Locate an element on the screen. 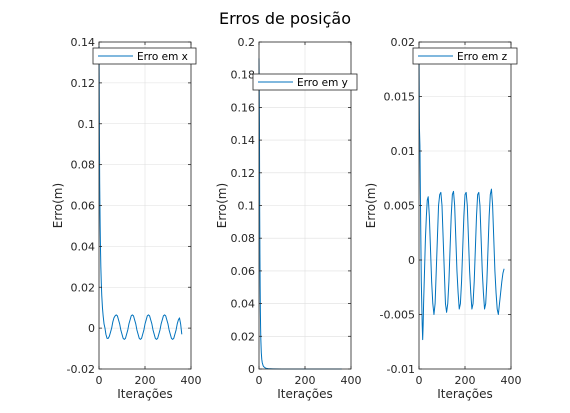  legend-label: Erro em y is located at coordinates (322, 83).